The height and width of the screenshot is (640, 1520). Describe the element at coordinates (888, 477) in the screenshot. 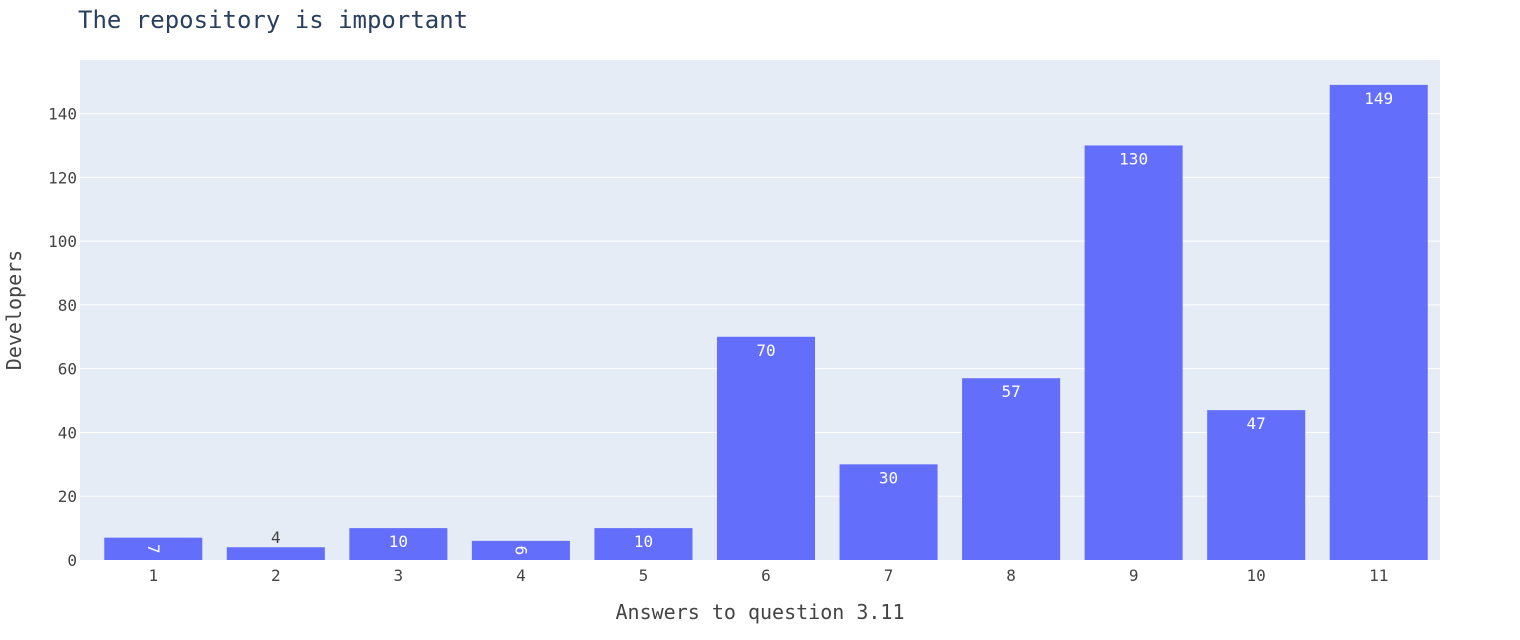

I see `bar-value-label: 30` at that location.